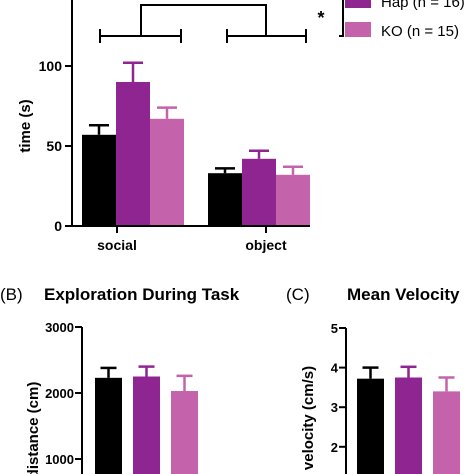  I want to click on panel-b-y-ticks: 1000 2000 3000, so click(63, 393).